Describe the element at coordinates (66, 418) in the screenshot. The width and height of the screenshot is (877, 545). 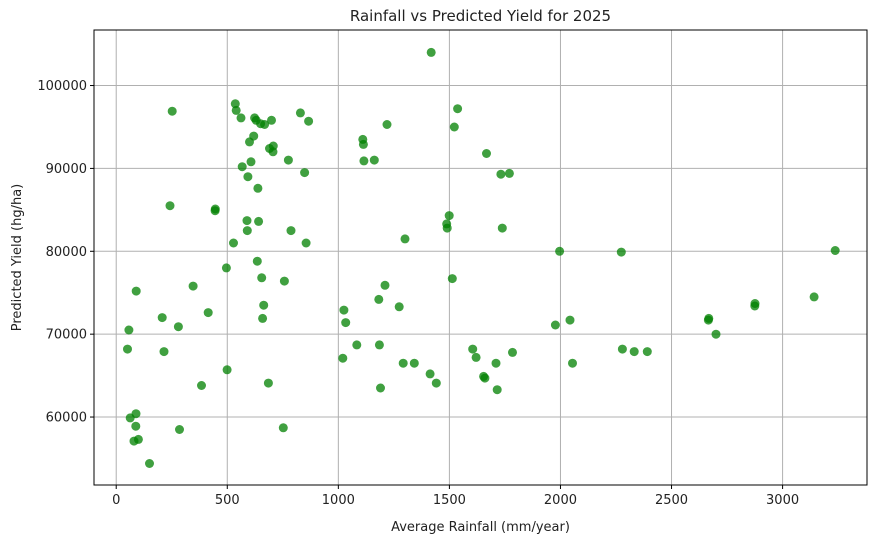
I see `y-tick-label: 60000` at that location.